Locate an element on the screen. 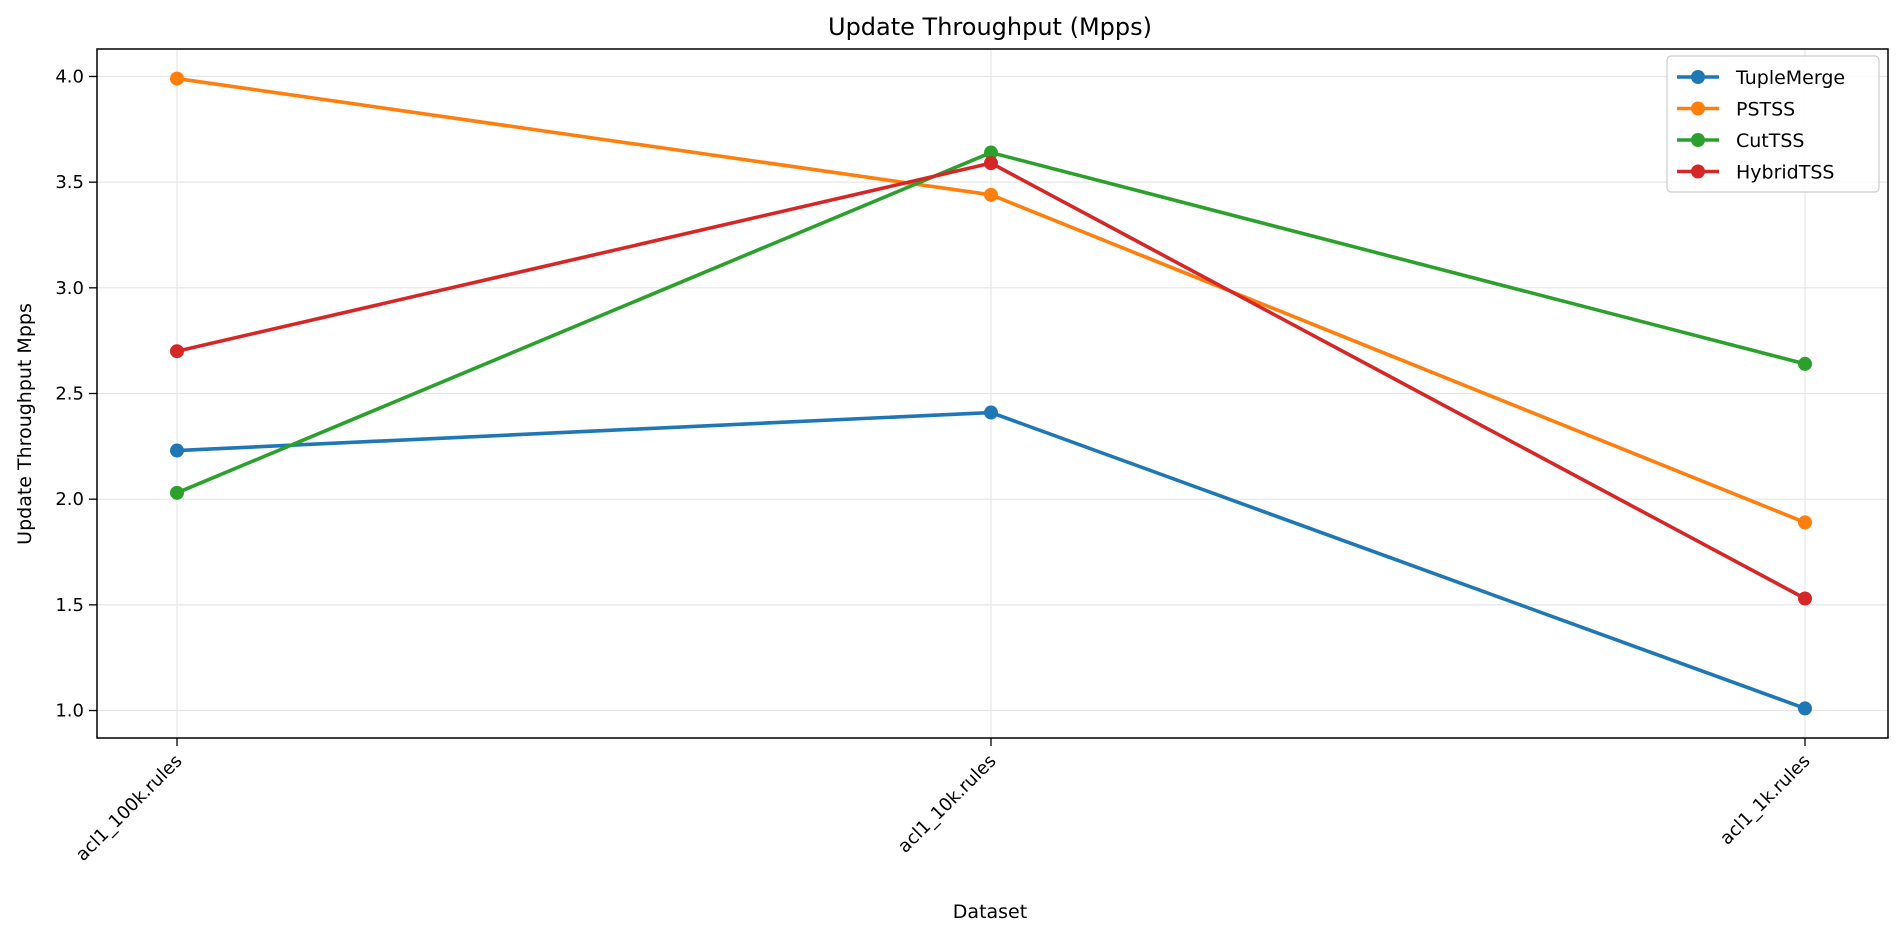  legend-item: HybridTSS is located at coordinates (1755, 173).